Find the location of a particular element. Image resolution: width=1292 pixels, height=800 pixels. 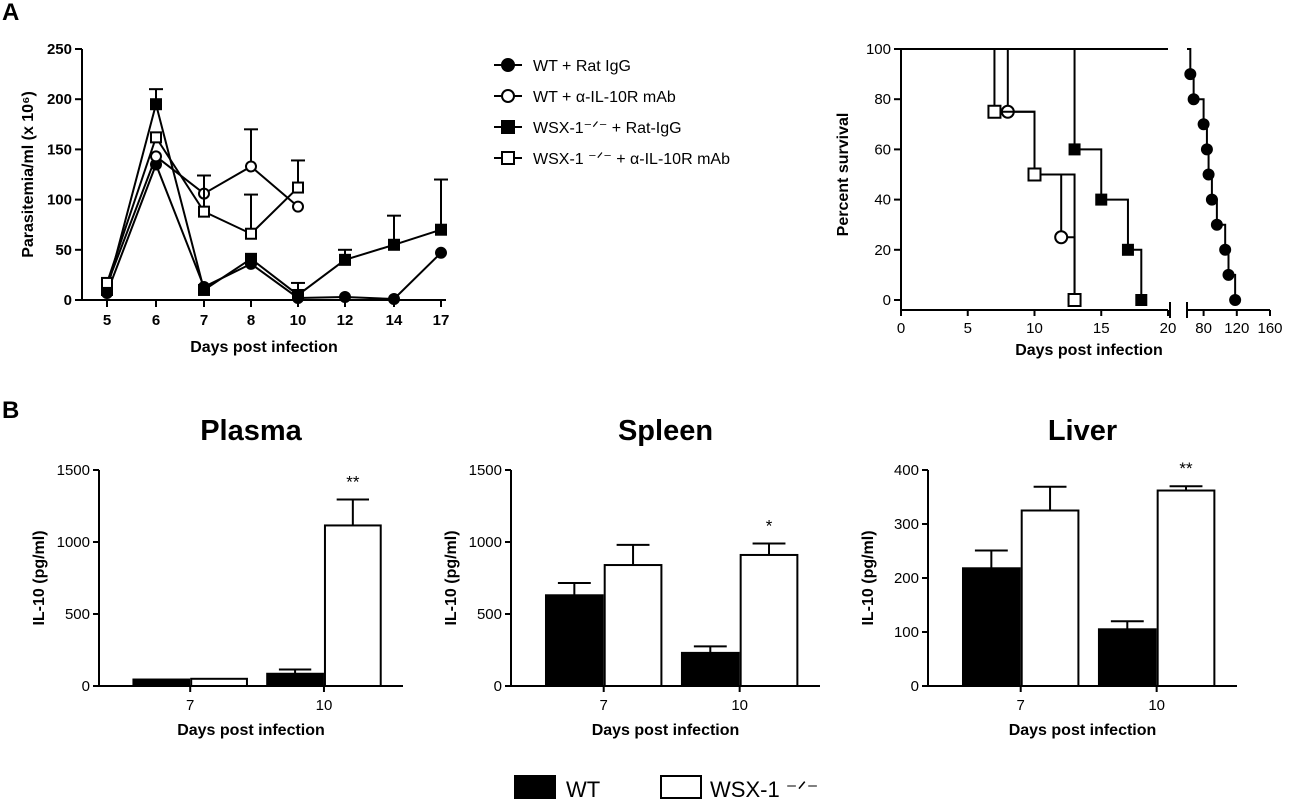

y-tick-label: 20 is located at coordinates (882, 250).